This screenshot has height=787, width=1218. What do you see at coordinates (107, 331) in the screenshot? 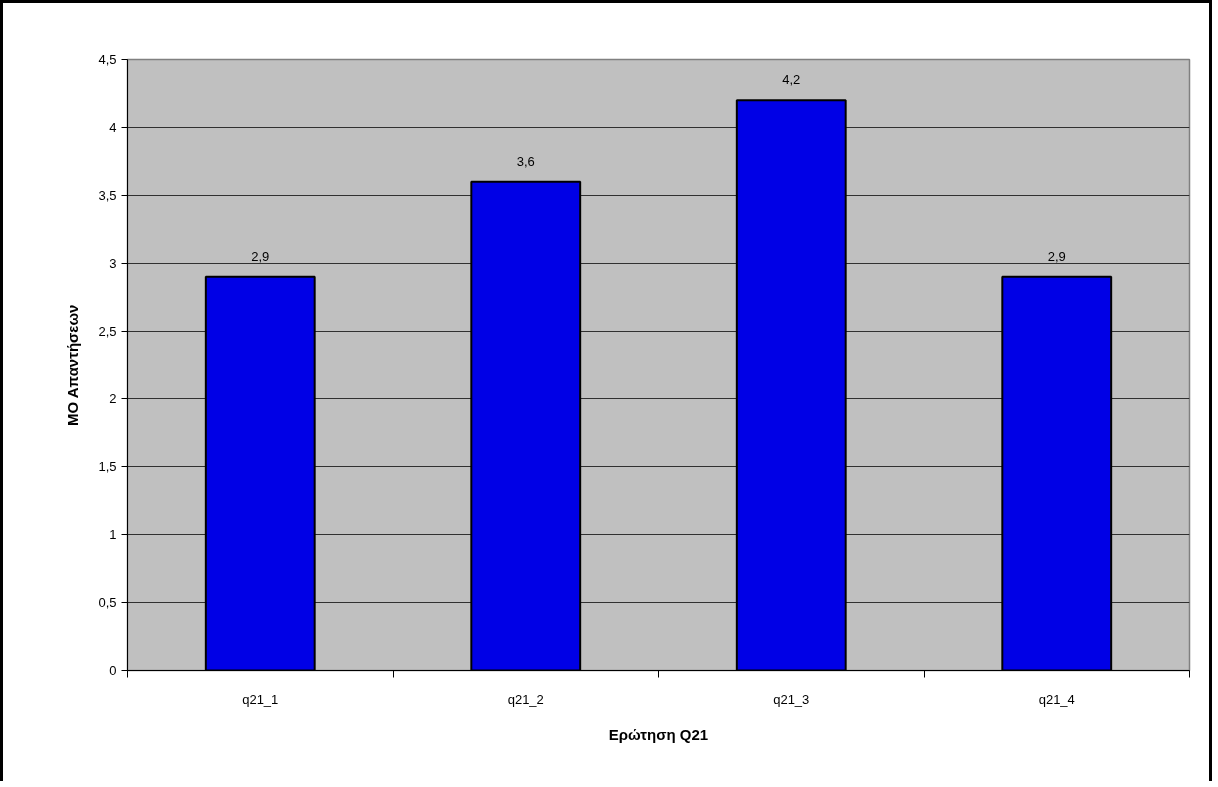
I see `y-tick-label: 2,5` at bounding box center [107, 331].